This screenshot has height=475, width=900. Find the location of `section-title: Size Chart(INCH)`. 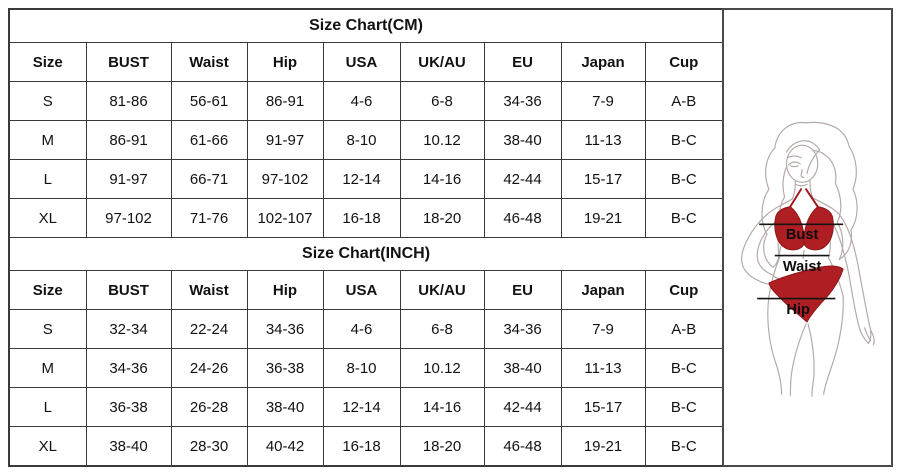

section-title: Size Chart(INCH) is located at coordinates (366, 254).